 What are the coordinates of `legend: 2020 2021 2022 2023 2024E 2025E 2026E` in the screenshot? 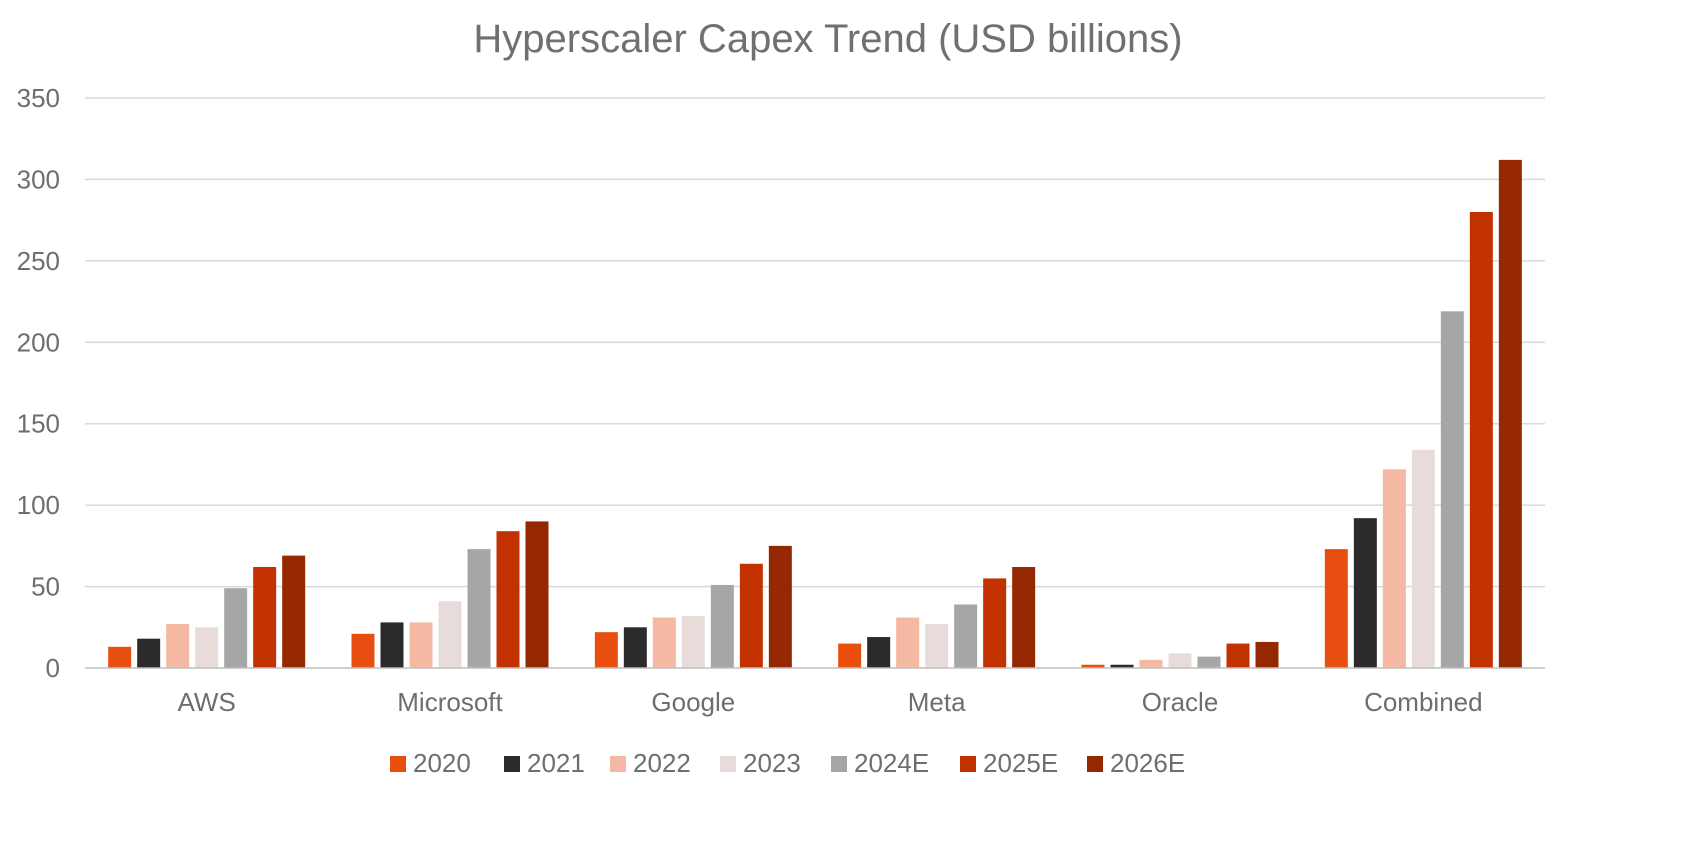 It's located at (787, 763).